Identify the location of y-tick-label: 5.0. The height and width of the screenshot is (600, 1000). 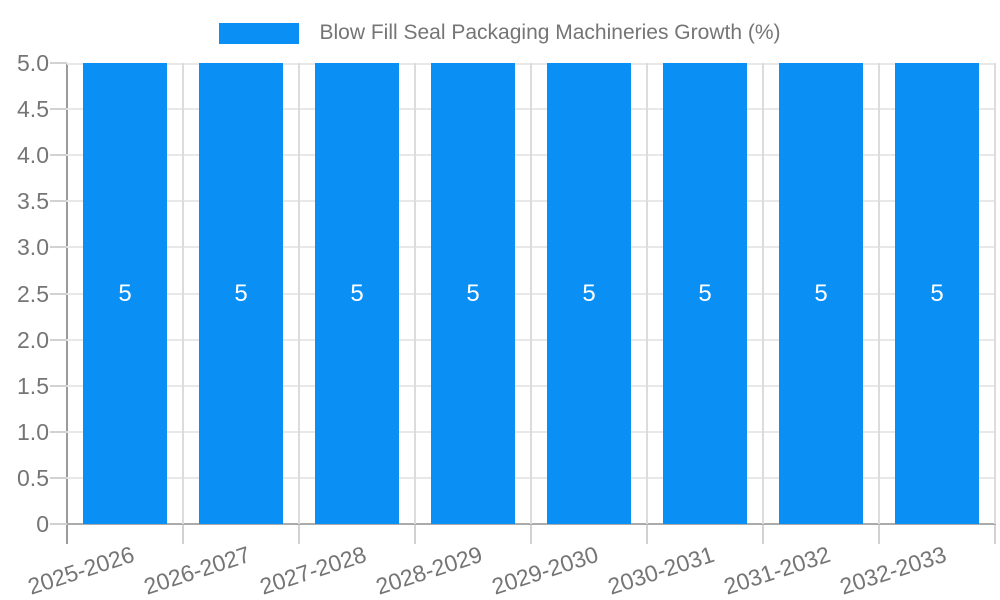
(33, 63).